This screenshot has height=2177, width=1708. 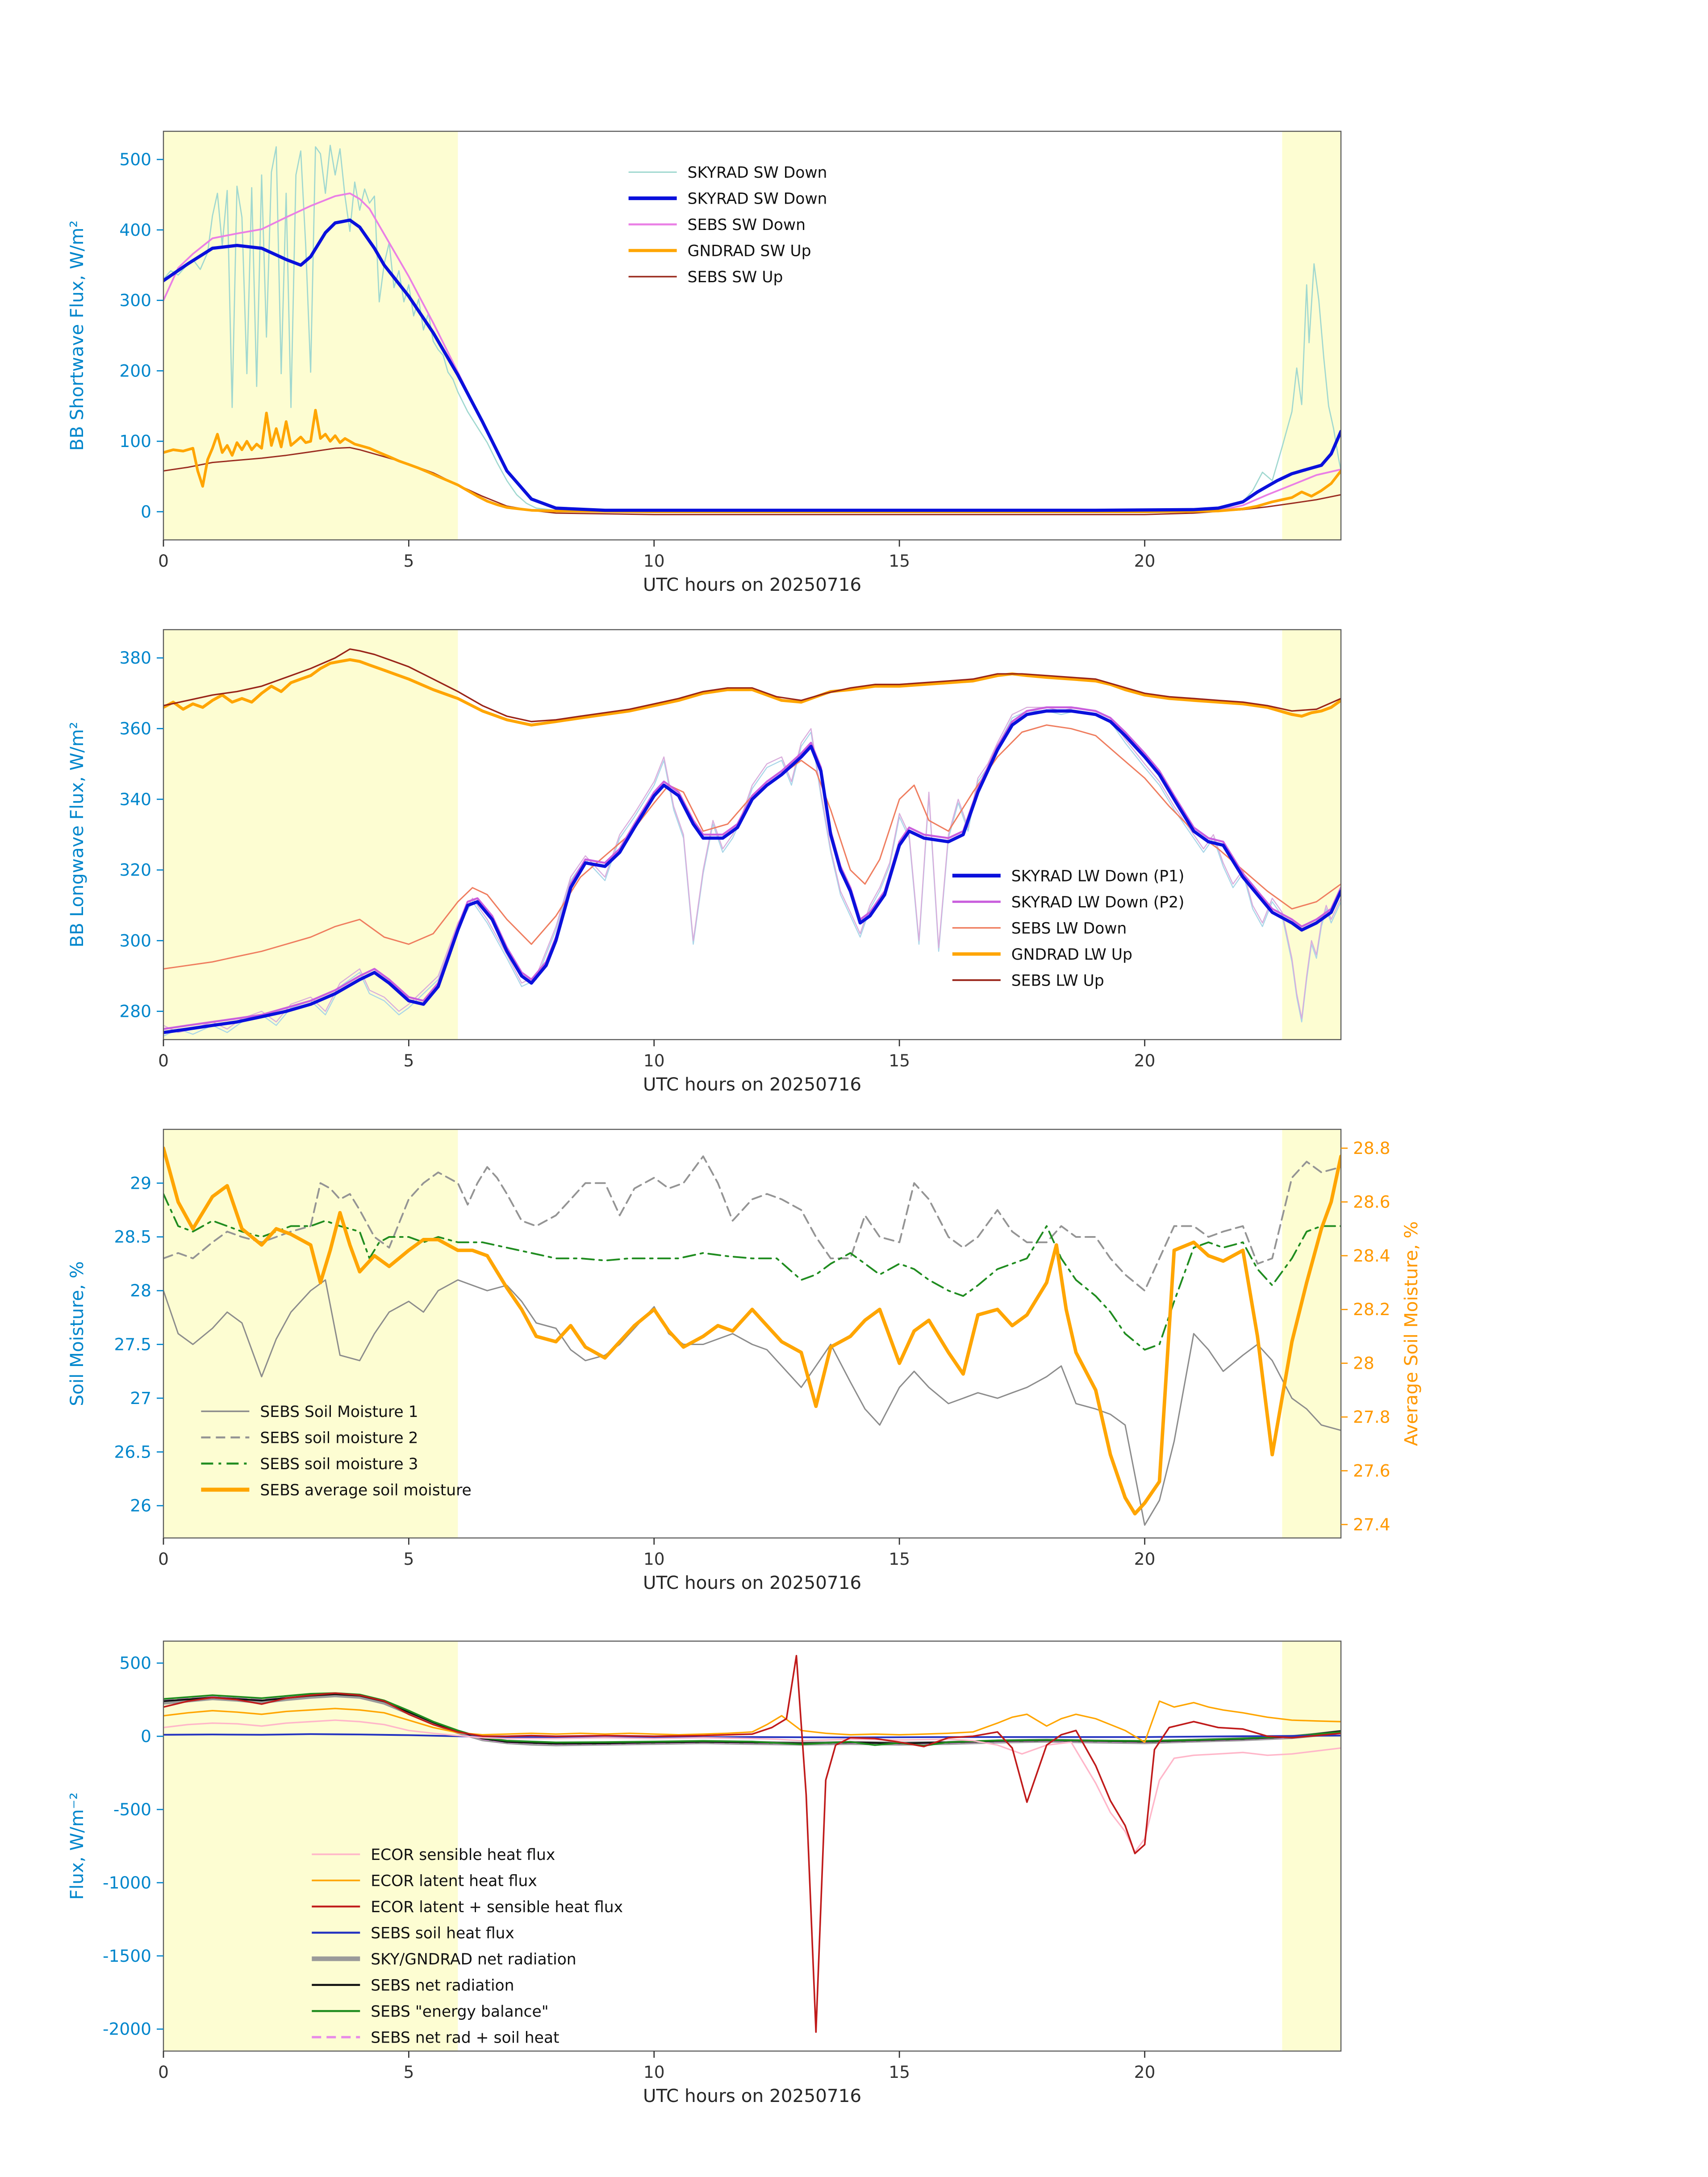 I want to click on legend-label: SEBS LW Up, so click(x=1057, y=981).